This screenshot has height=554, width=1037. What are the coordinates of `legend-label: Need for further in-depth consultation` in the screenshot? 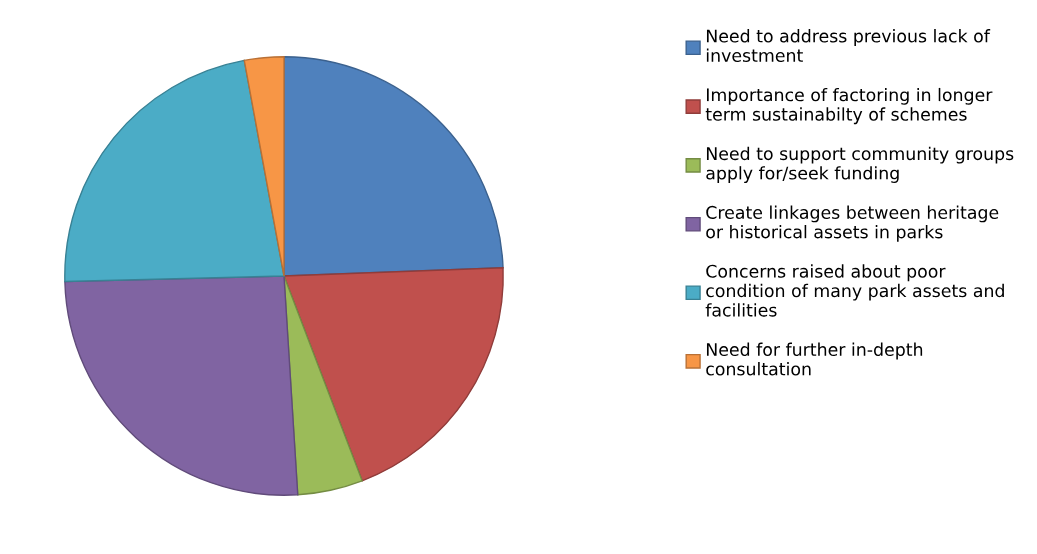 It's located at (814, 359).